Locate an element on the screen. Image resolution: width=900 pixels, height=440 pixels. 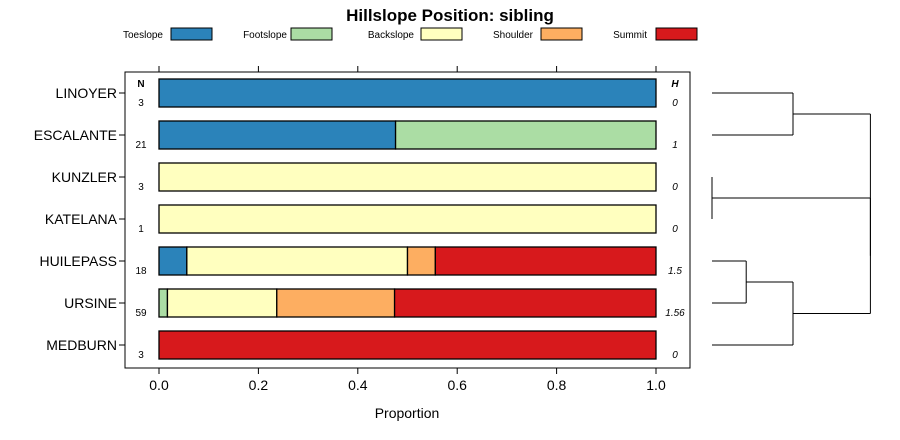
legend: Toeslope Footslope Backslope Shoulder Summit is located at coordinates (410, 34).